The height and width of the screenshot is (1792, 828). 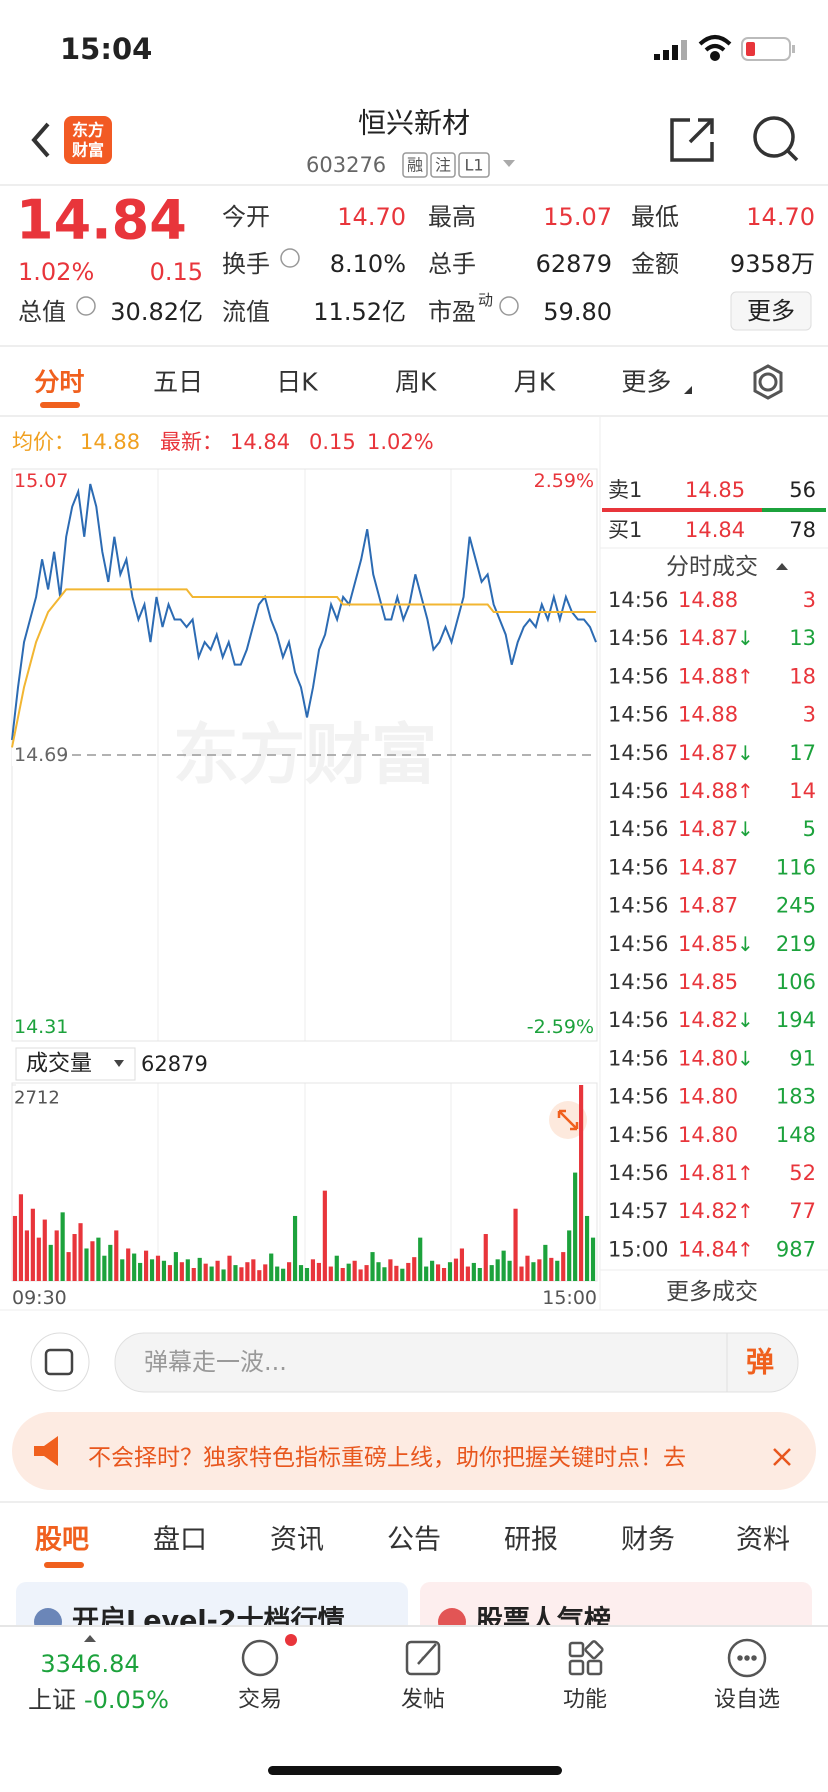 I want to click on settings-button, so click(x=768, y=382).